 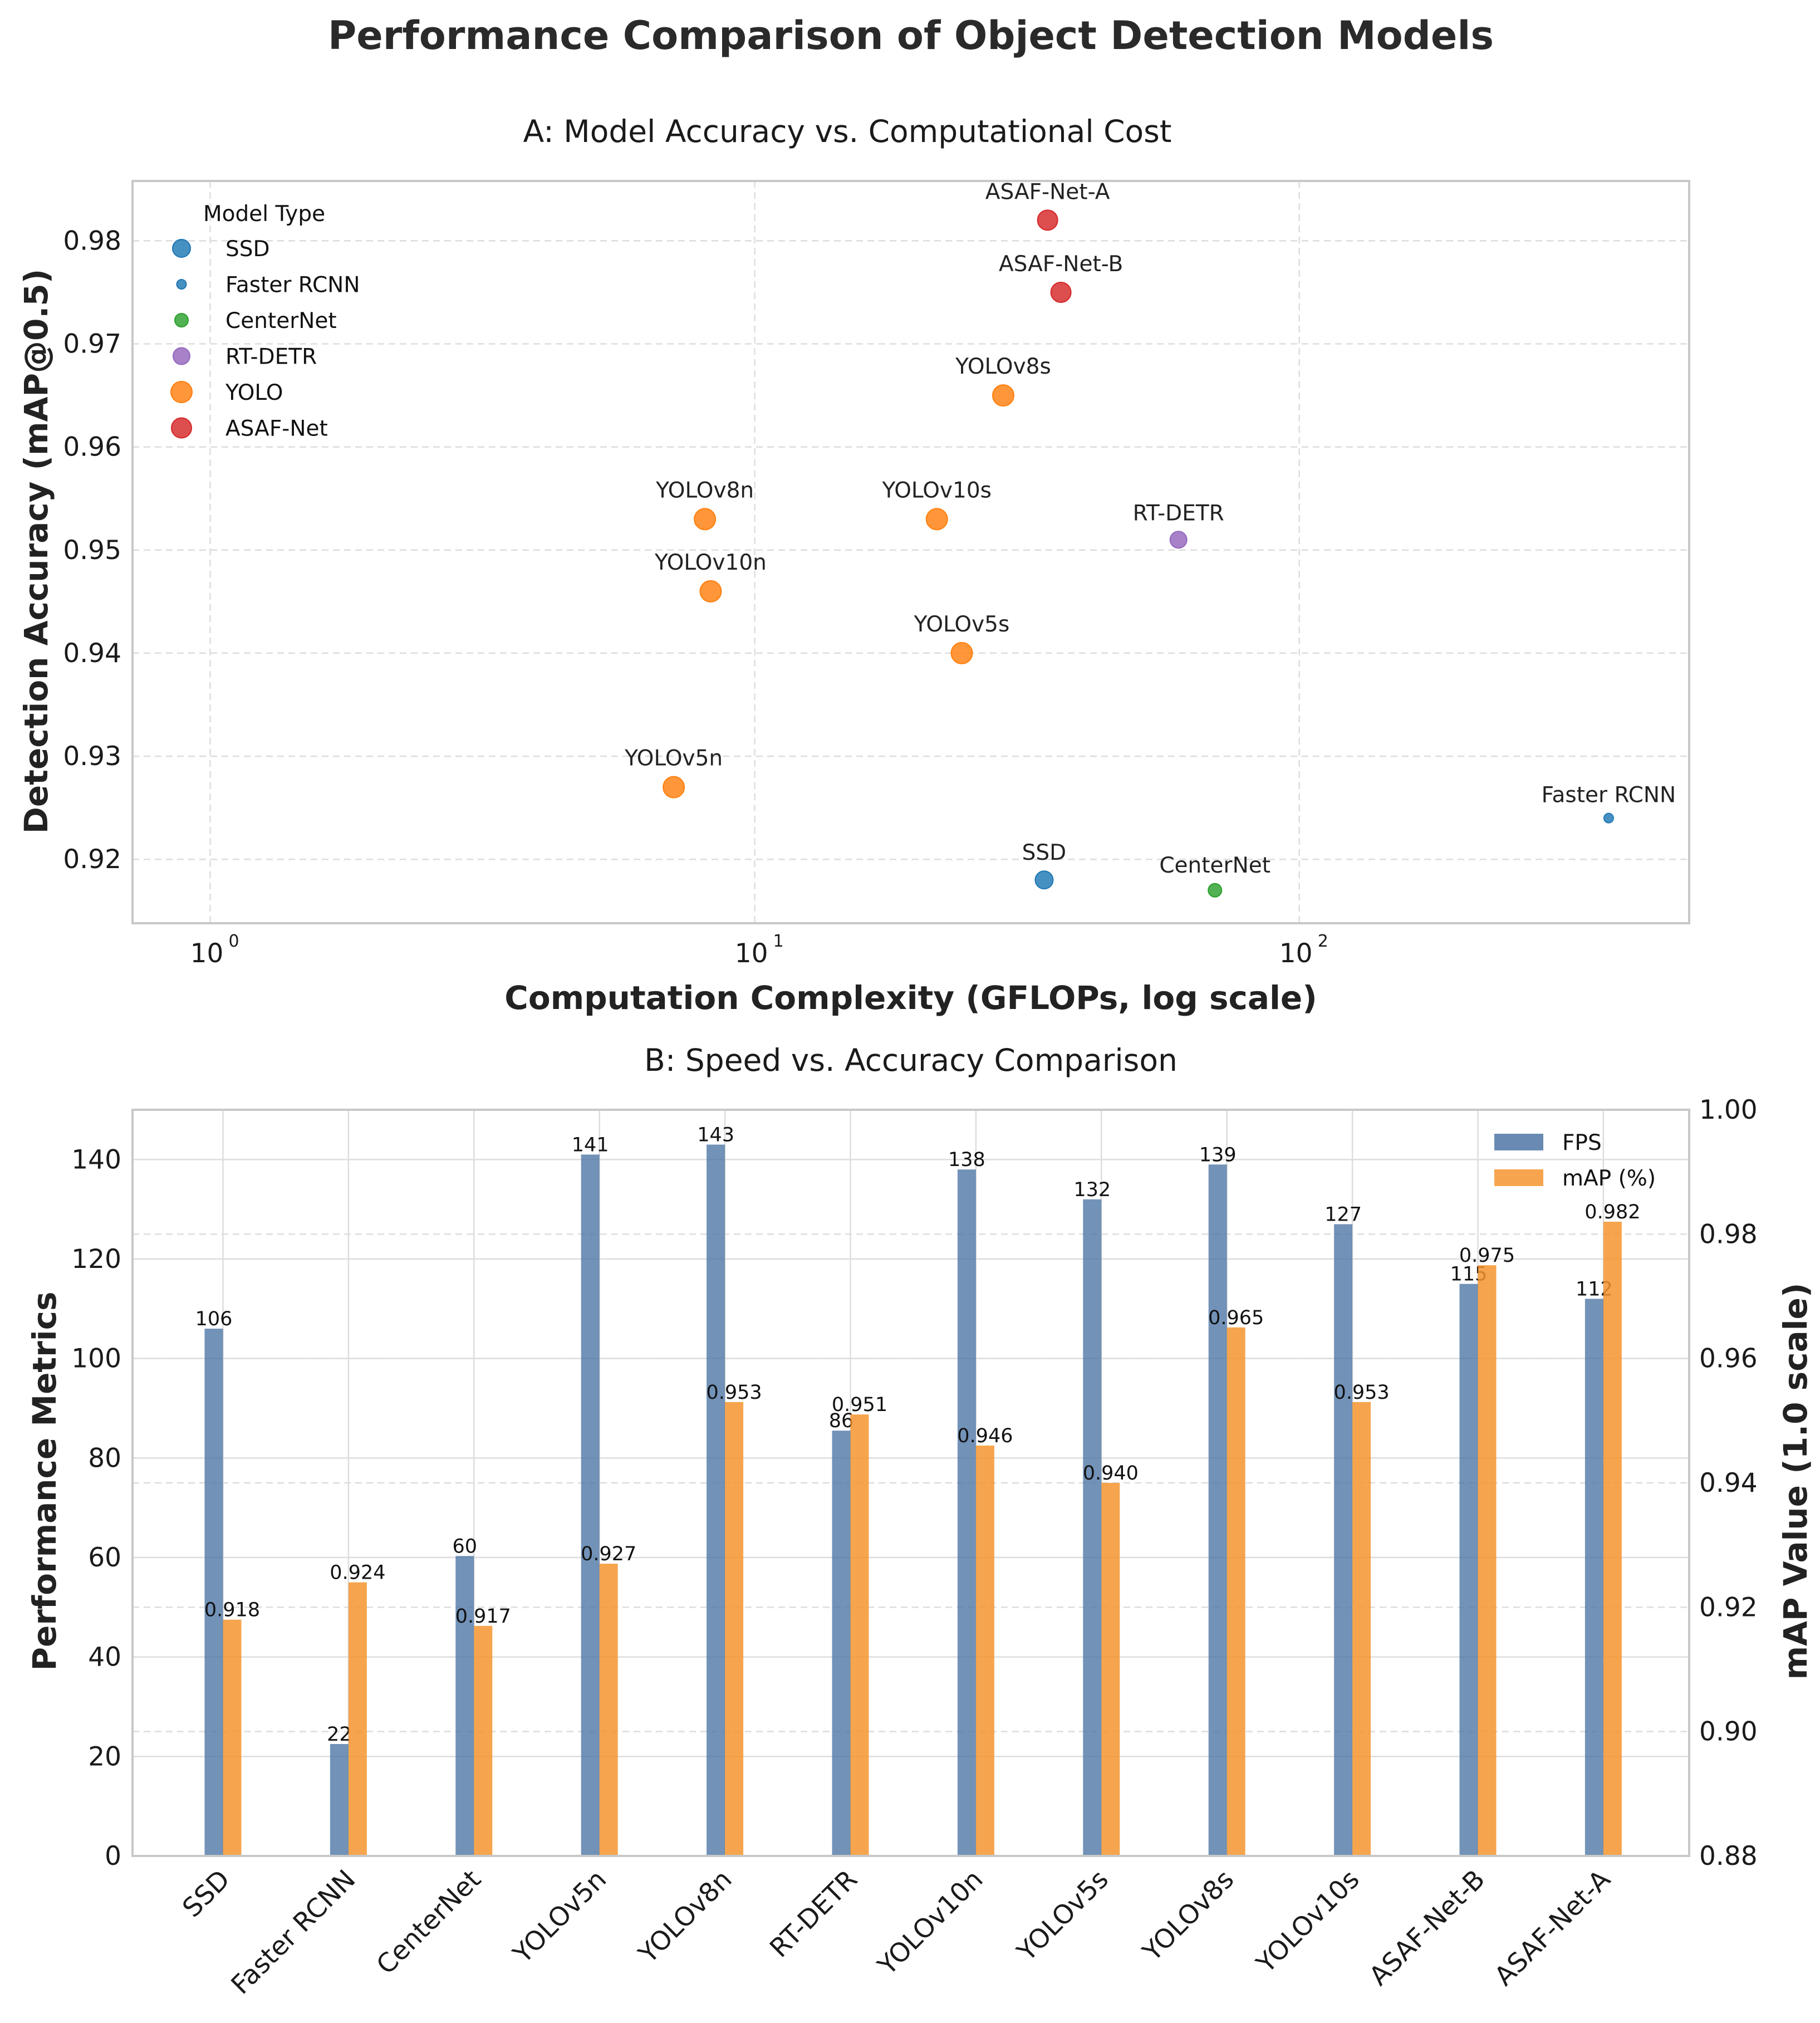 I want to click on scatter-y-tick-label: 0.97, so click(x=92, y=344).